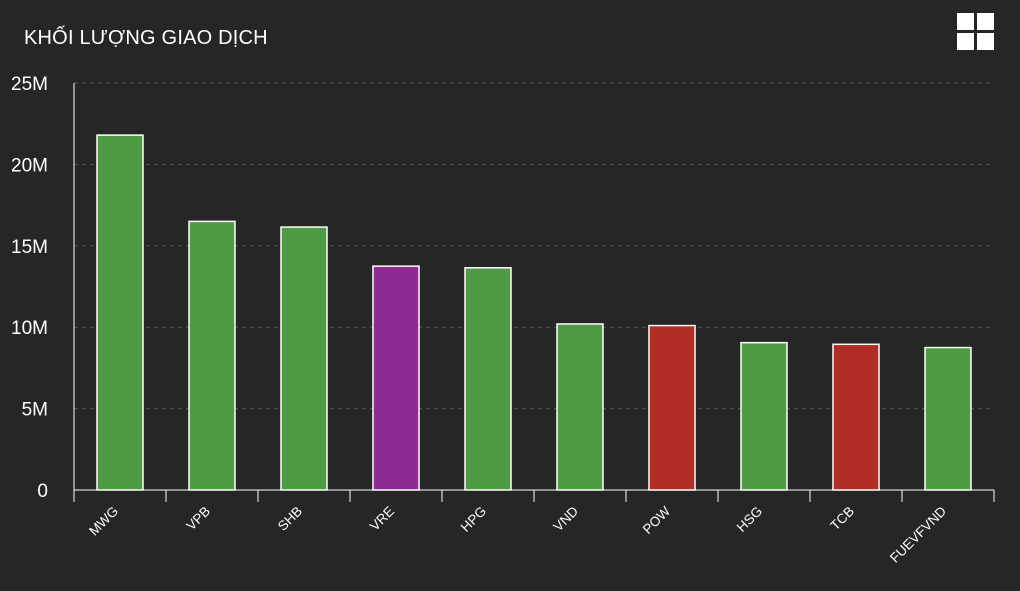  What do you see at coordinates (29, 247) in the screenshot?
I see `y-tick-label: 15M` at bounding box center [29, 247].